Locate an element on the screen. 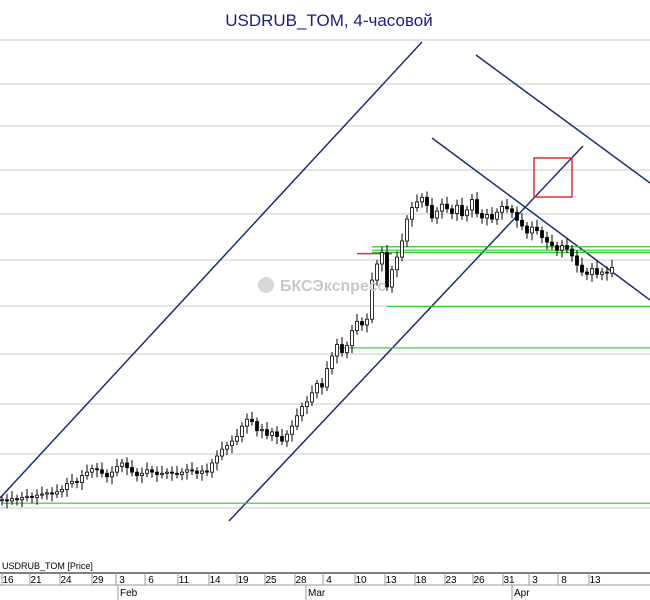 This screenshot has width=650, height=600. day-tick-label-11: 4 is located at coordinates (329, 580).